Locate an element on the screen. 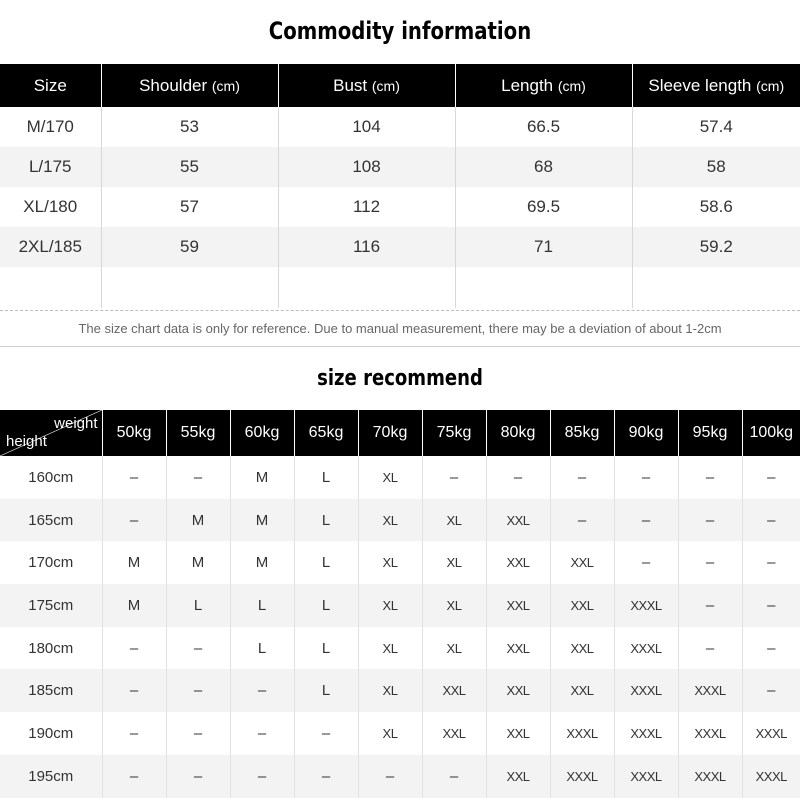 This screenshot has height=800, width=800. size-chart-cell: 57 is located at coordinates (189, 207).